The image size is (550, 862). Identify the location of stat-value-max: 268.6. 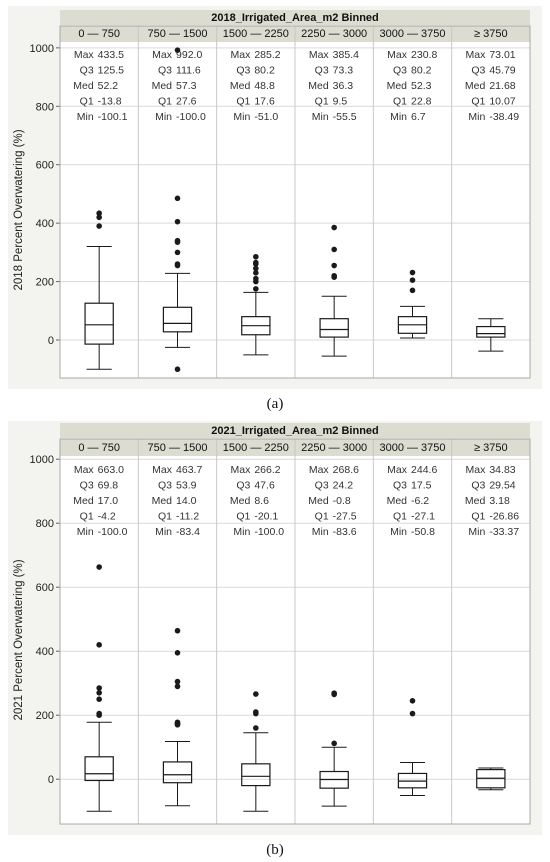
(346, 470).